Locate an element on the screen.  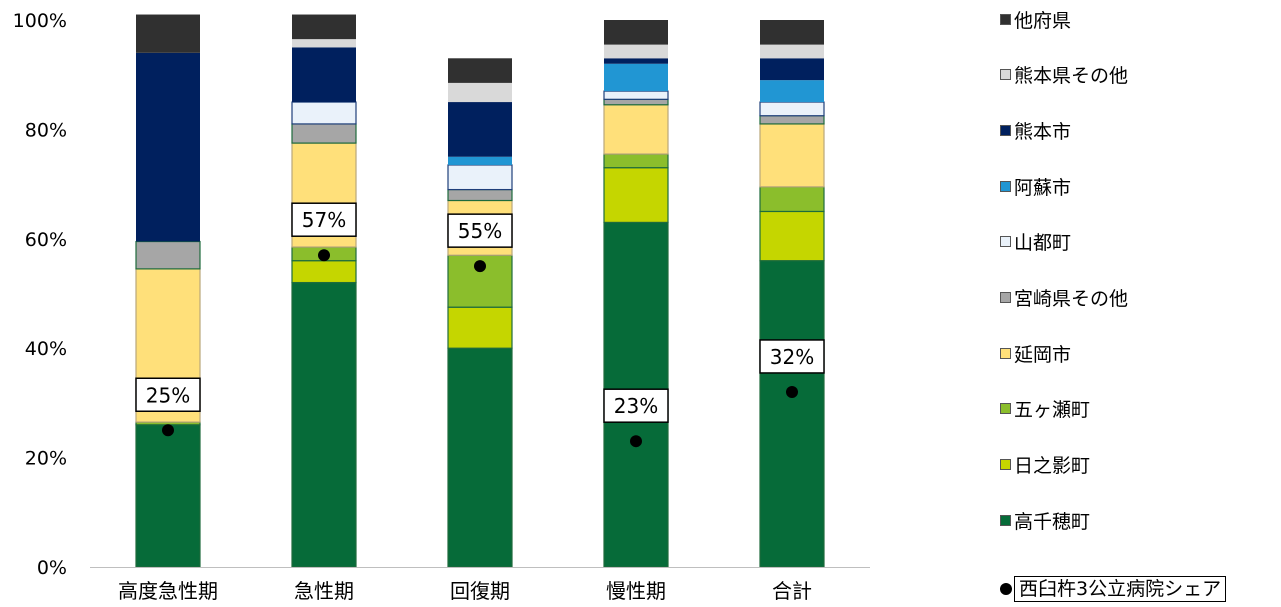
legend-item-share: 西臼杵3公立病院シェア is located at coordinates (1113, 589).